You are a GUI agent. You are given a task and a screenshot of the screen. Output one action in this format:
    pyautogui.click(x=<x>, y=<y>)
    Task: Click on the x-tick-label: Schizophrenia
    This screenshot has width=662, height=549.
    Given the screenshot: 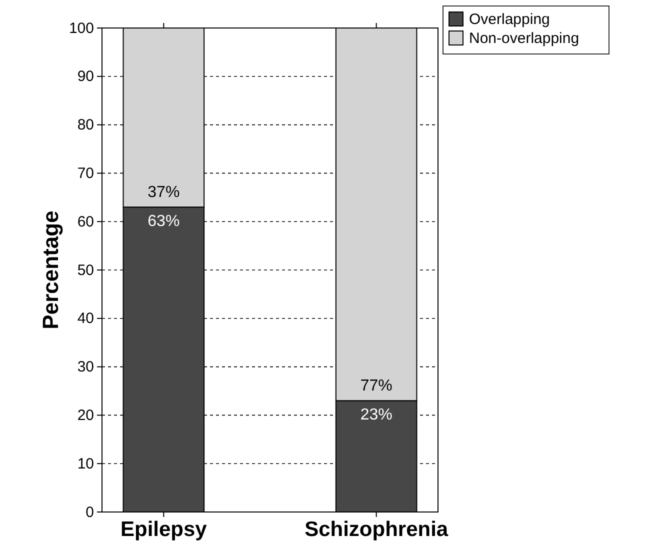 What is the action you would take?
    pyautogui.click(x=376, y=529)
    